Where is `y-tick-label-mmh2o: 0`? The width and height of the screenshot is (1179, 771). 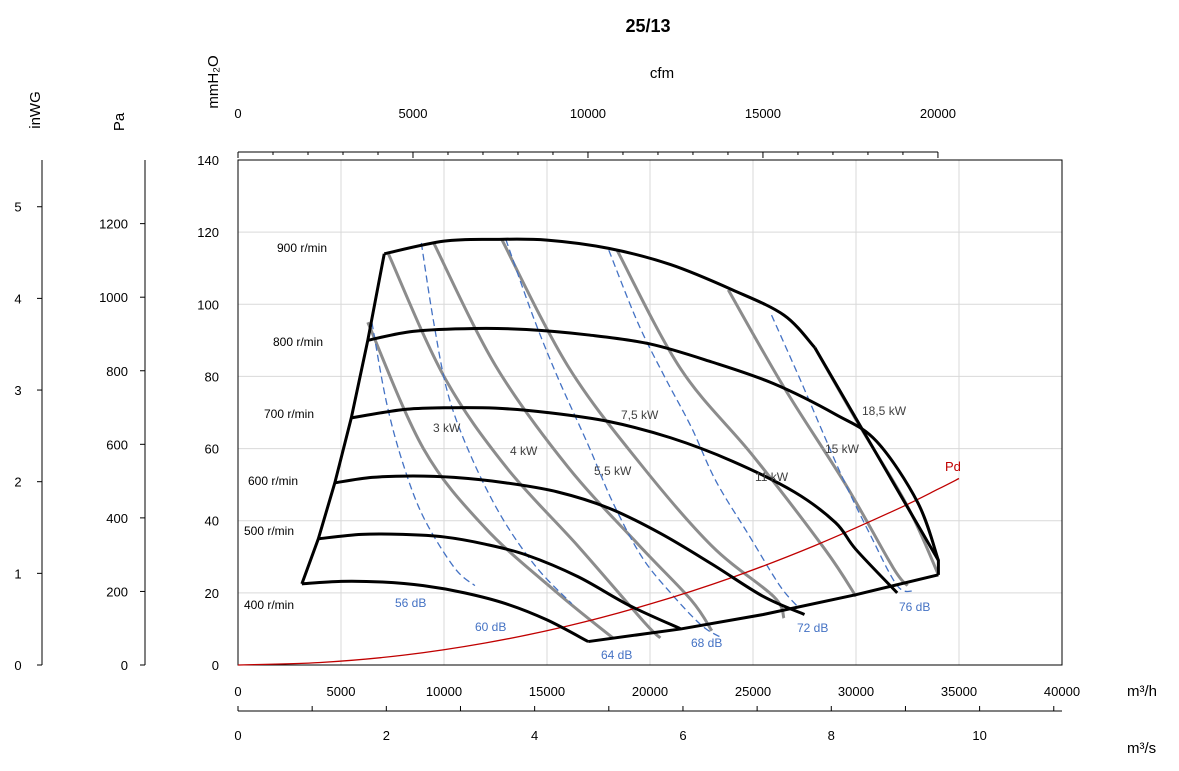
y-tick-label-mmh2o: 0 is located at coordinates (215, 665).